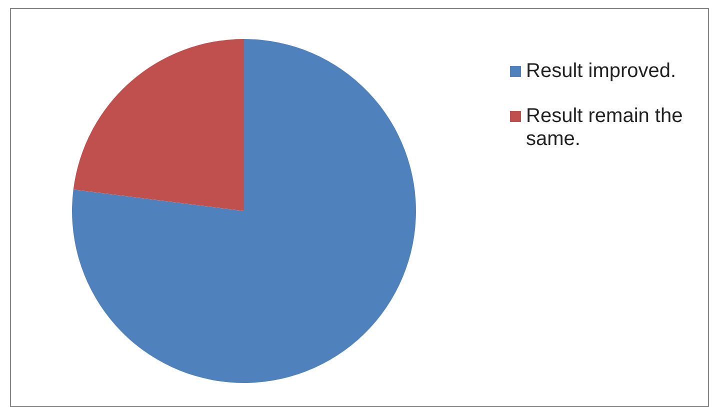  Describe the element at coordinates (158, 125) in the screenshot. I see `pie-slice` at that location.